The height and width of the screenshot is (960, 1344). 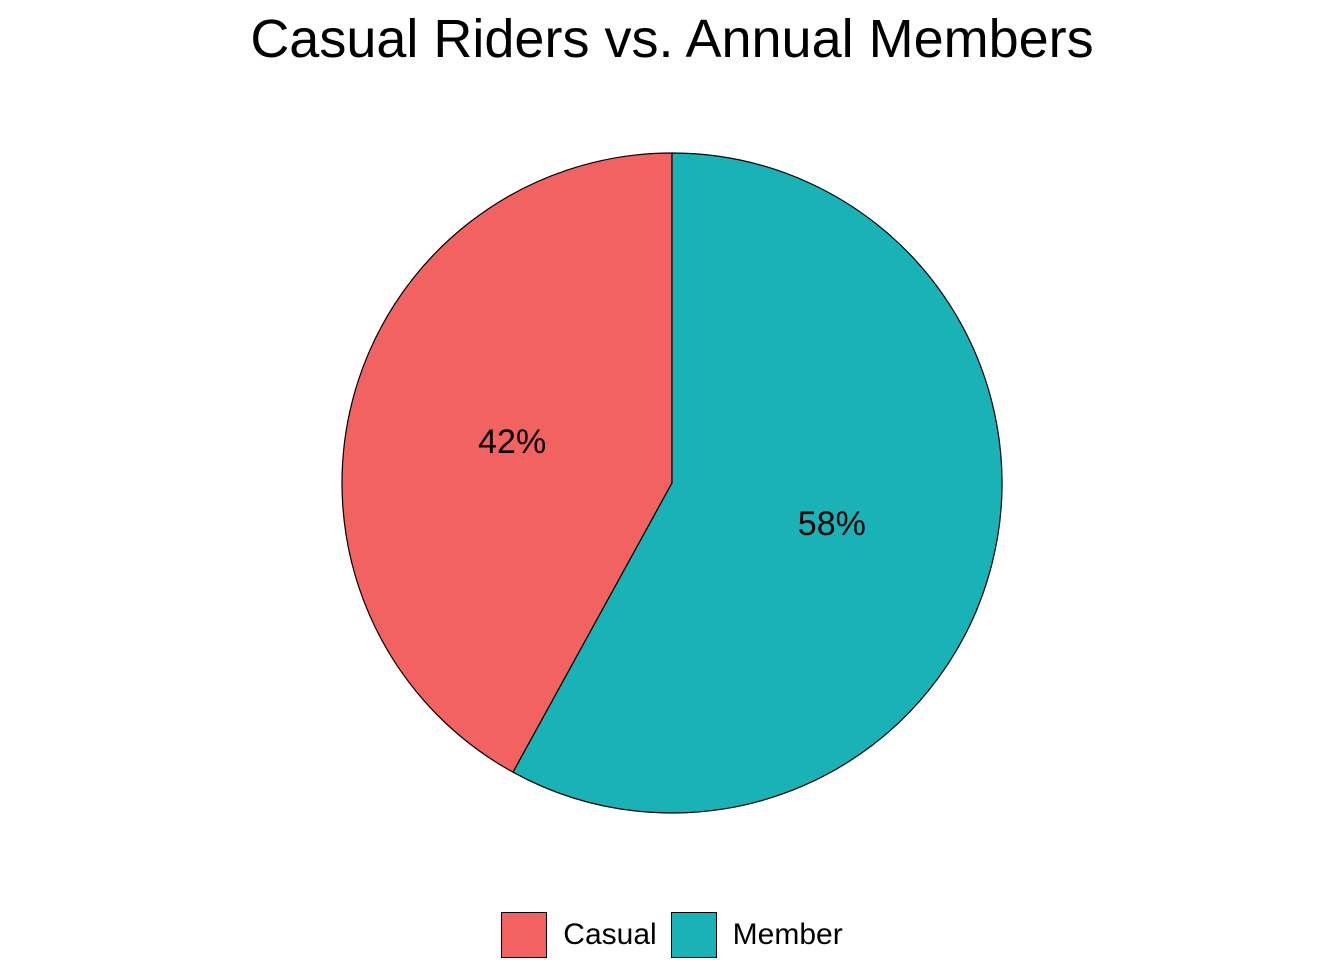 I want to click on legend-label-casual: Casual, so click(x=610, y=934).